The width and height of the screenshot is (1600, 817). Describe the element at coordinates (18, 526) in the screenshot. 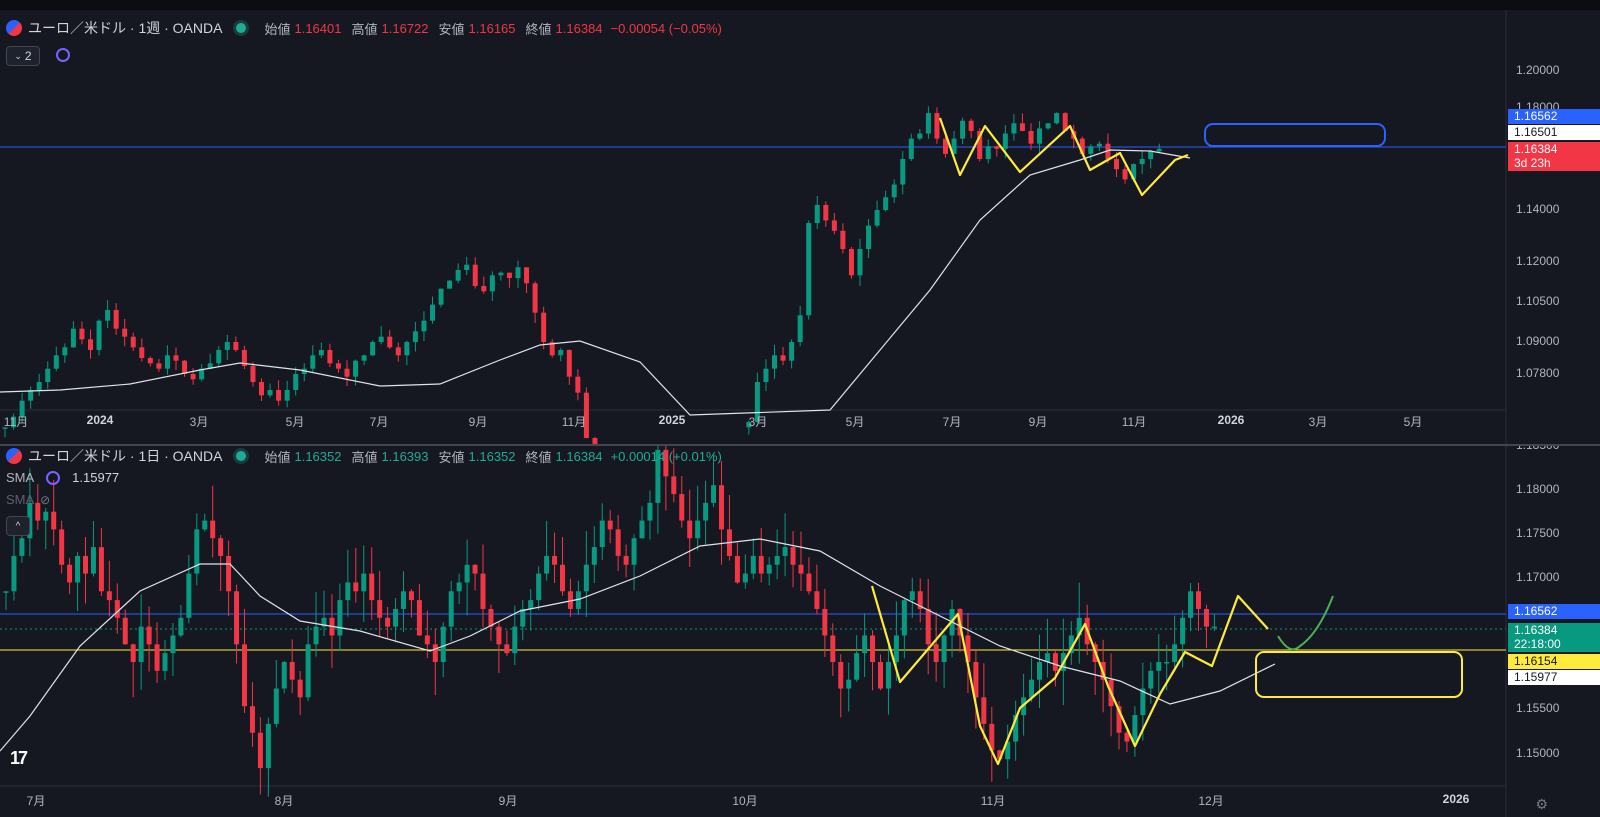

I see `collapse-up-button: ^` at that location.